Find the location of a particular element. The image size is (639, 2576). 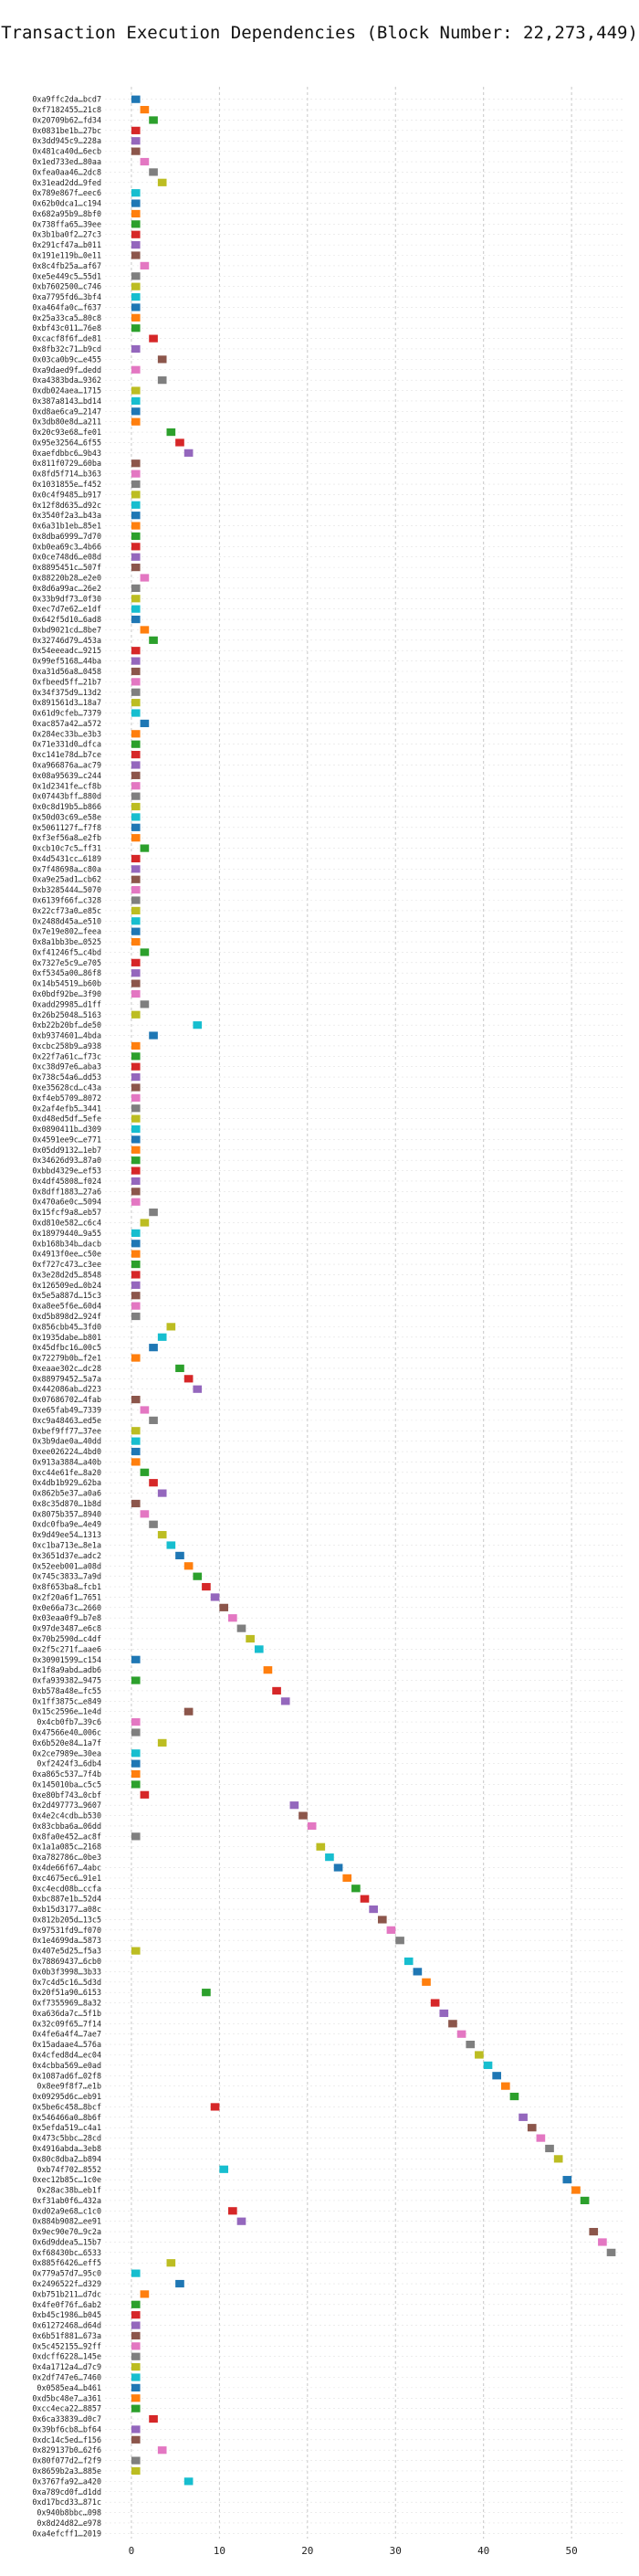

tx-label: 0x3651d37e…adc2 is located at coordinates (66, 1555).